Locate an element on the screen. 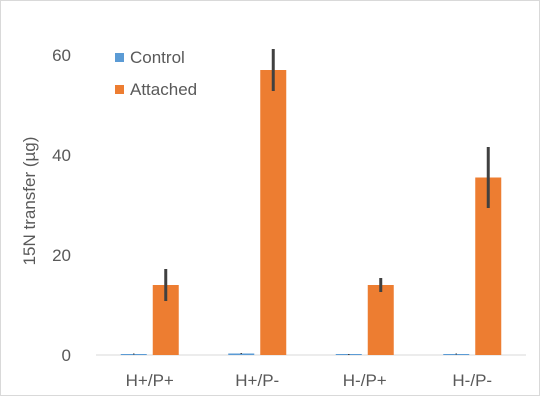 This screenshot has height=396, width=540. y-axis-title: 15N transfer (µg) is located at coordinates (29, 201).